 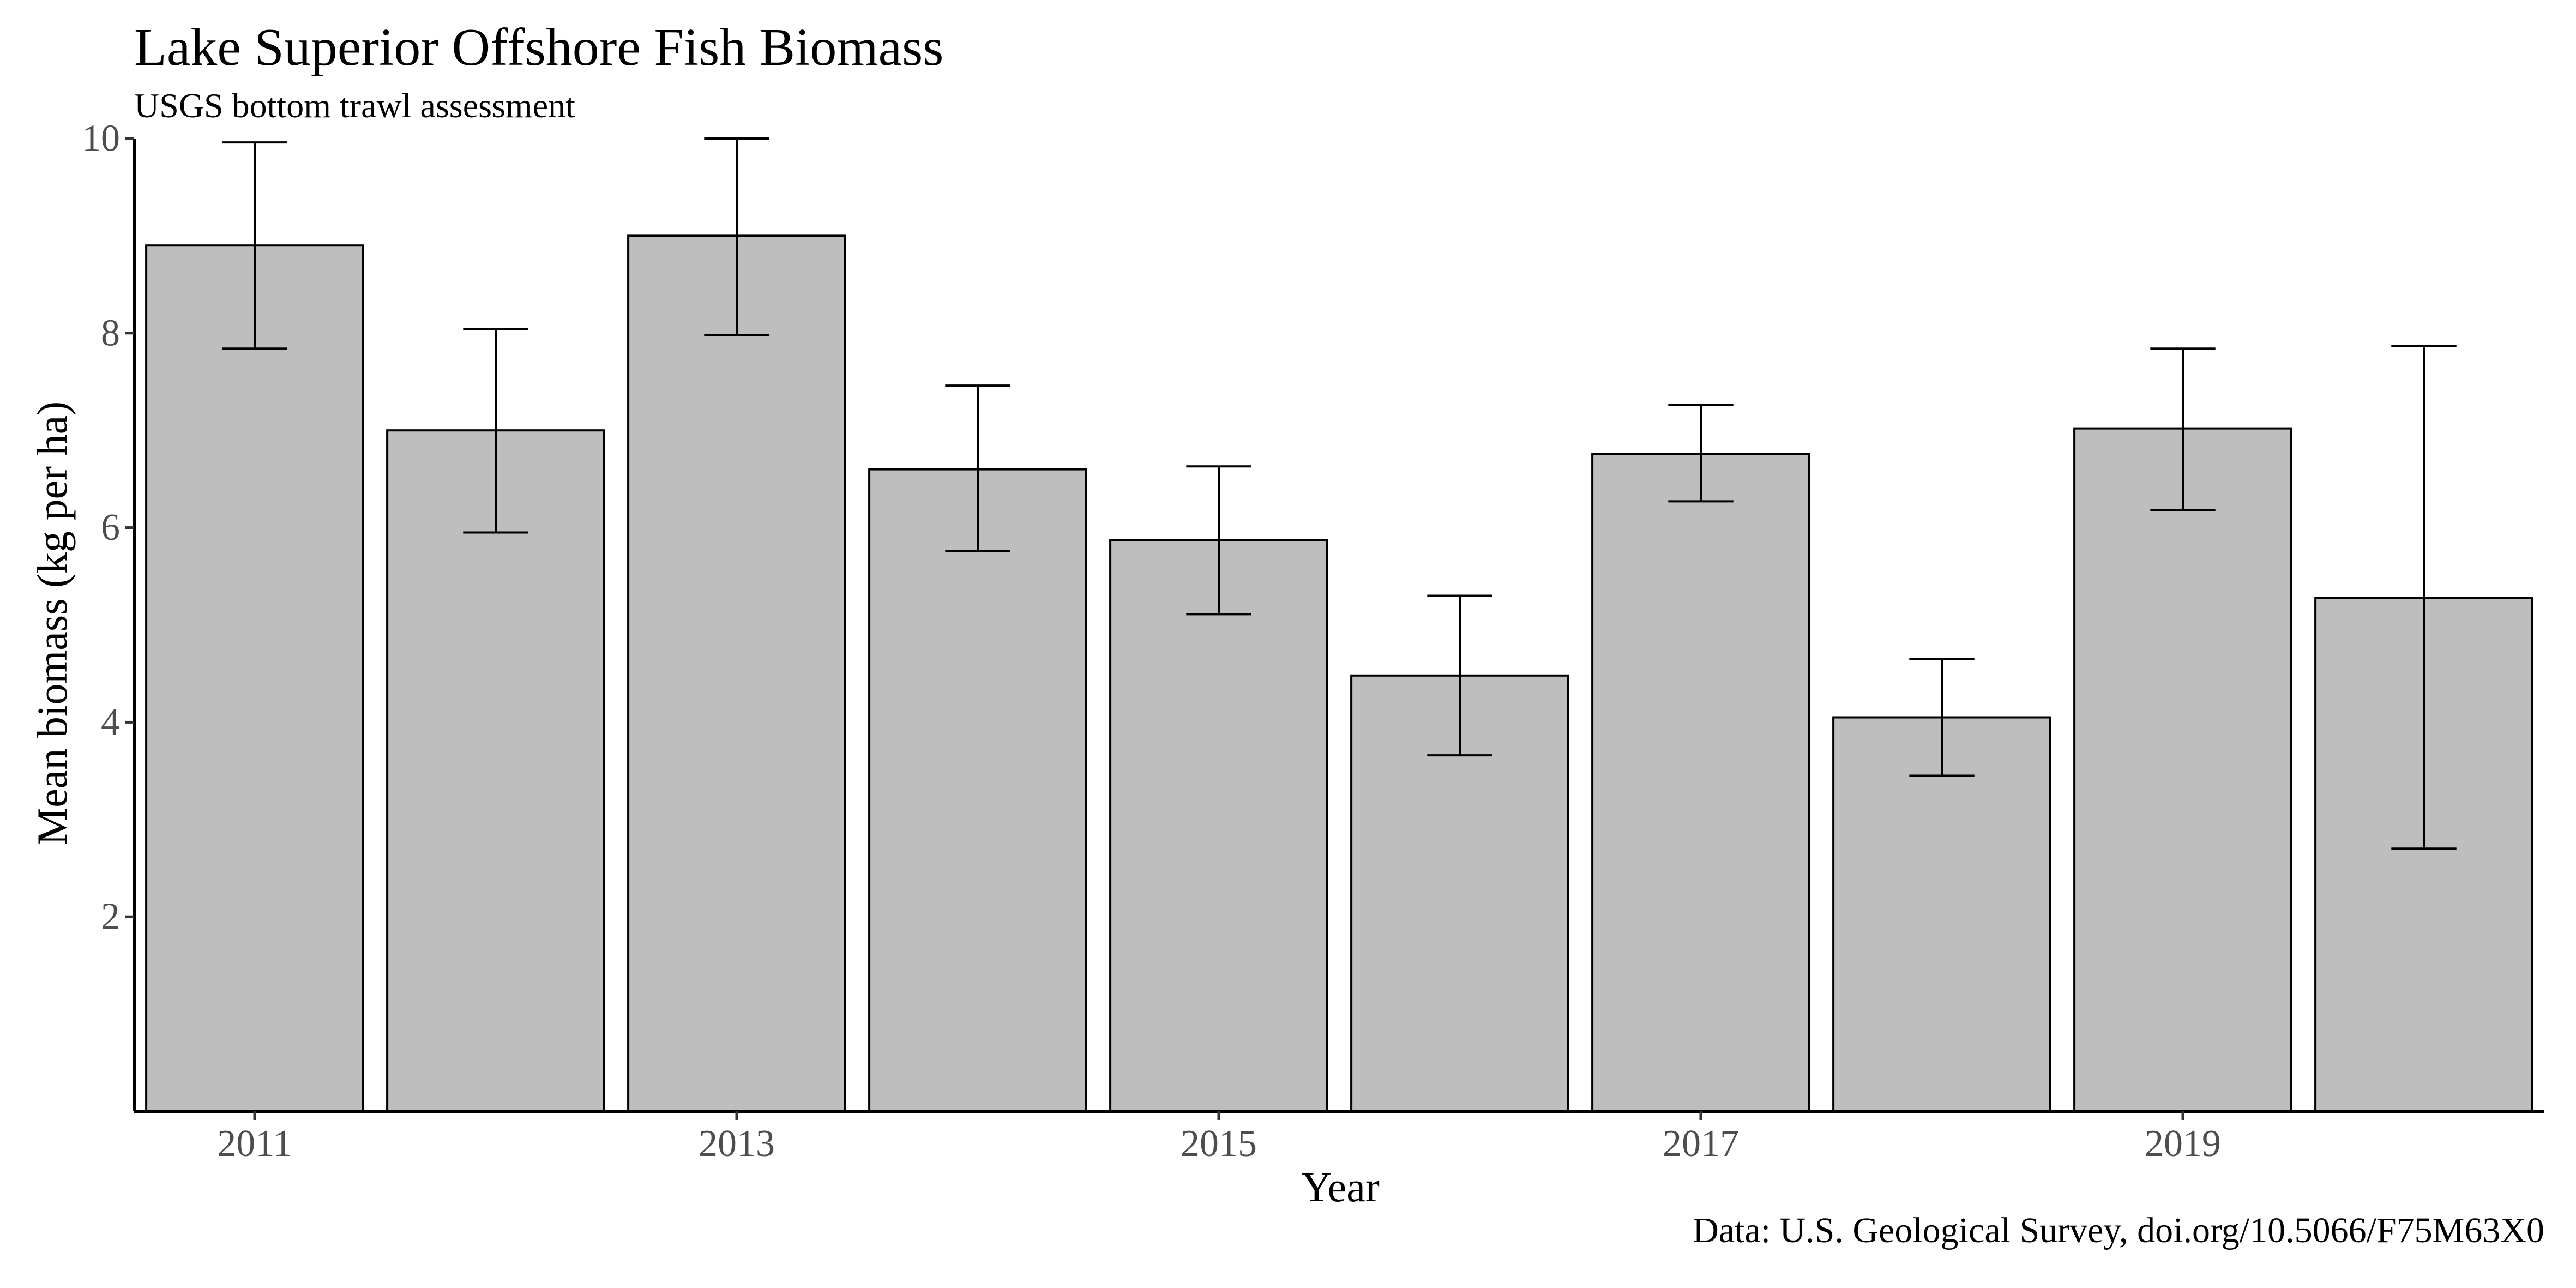 I want to click on x-tick-label-2015: 2015, so click(x=1219, y=1144).